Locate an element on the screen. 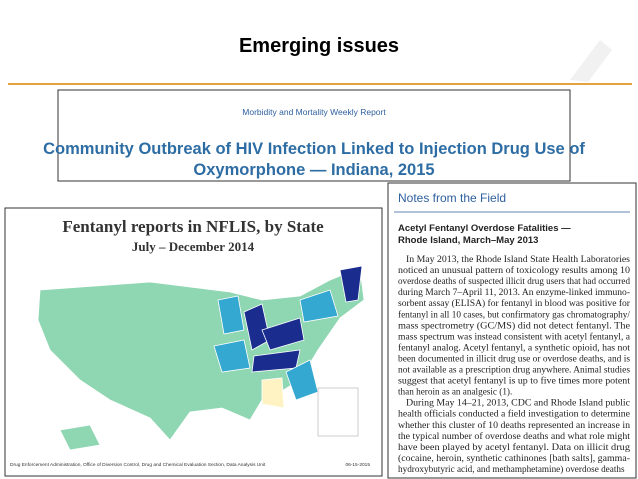 This screenshot has width=638, height=479. map-subtitle: July – December 2014 is located at coordinates (193, 246).